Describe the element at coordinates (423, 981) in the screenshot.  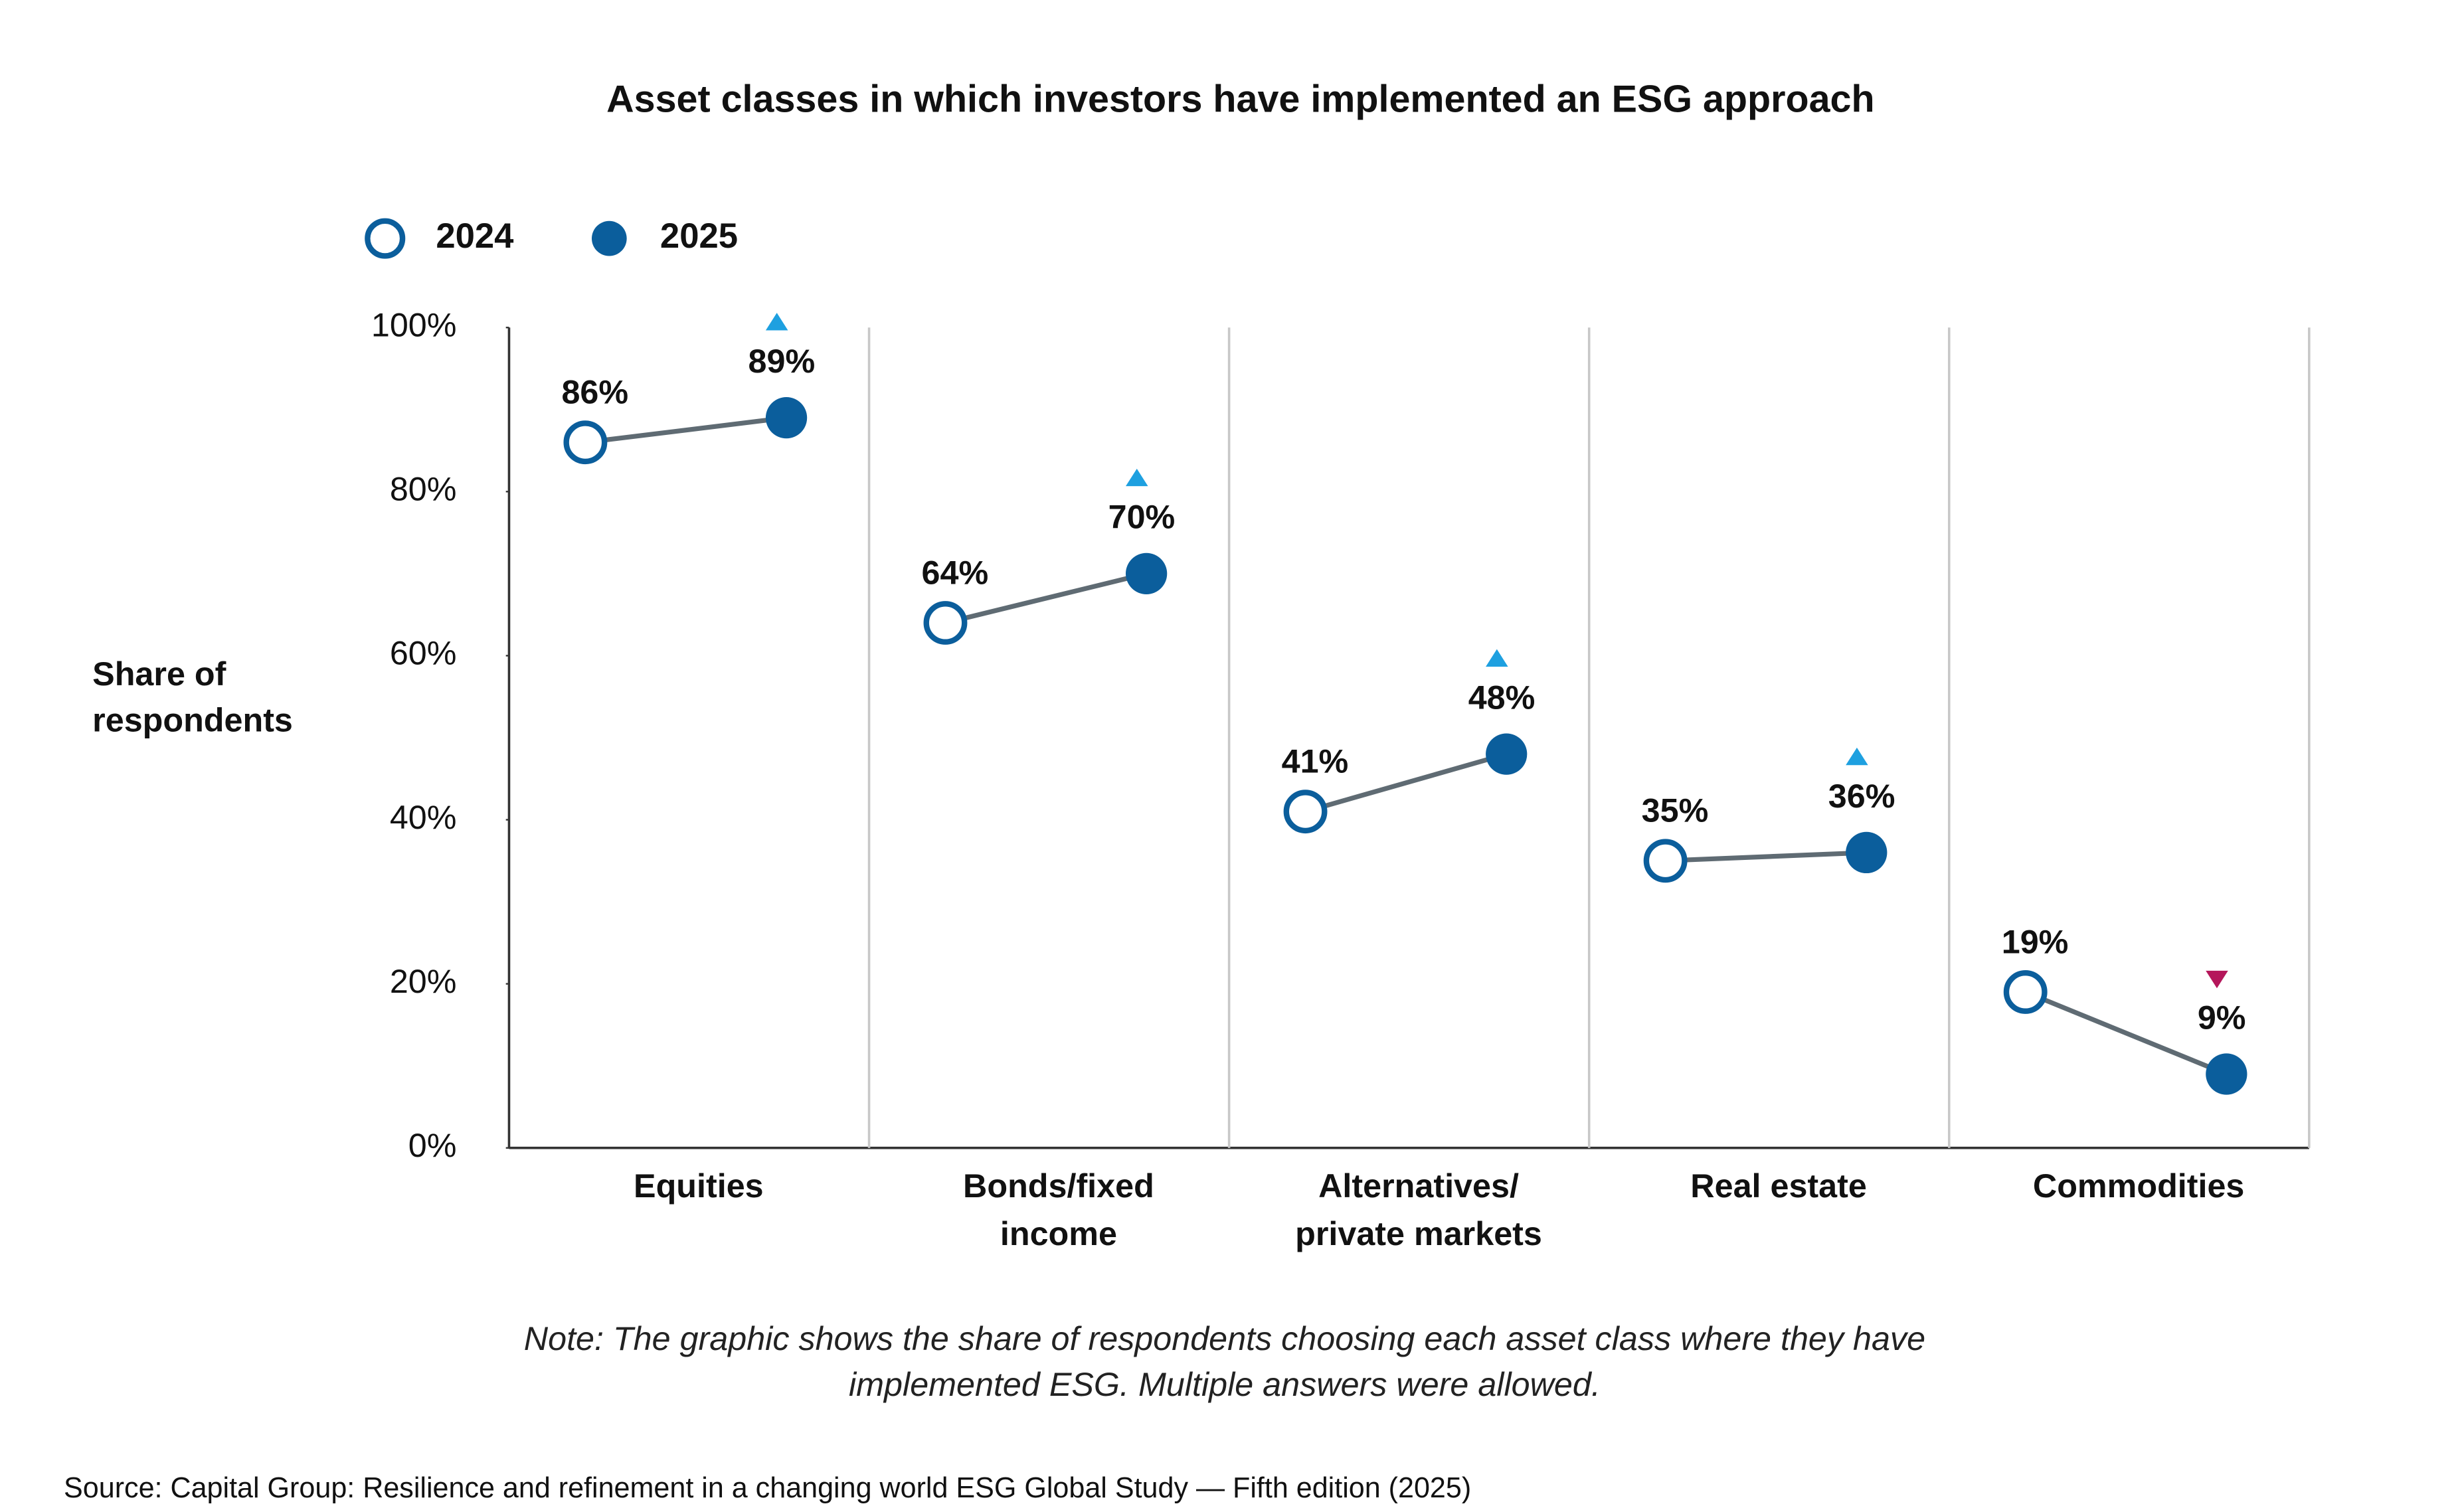
I see `y-tick-label: 20%` at that location.